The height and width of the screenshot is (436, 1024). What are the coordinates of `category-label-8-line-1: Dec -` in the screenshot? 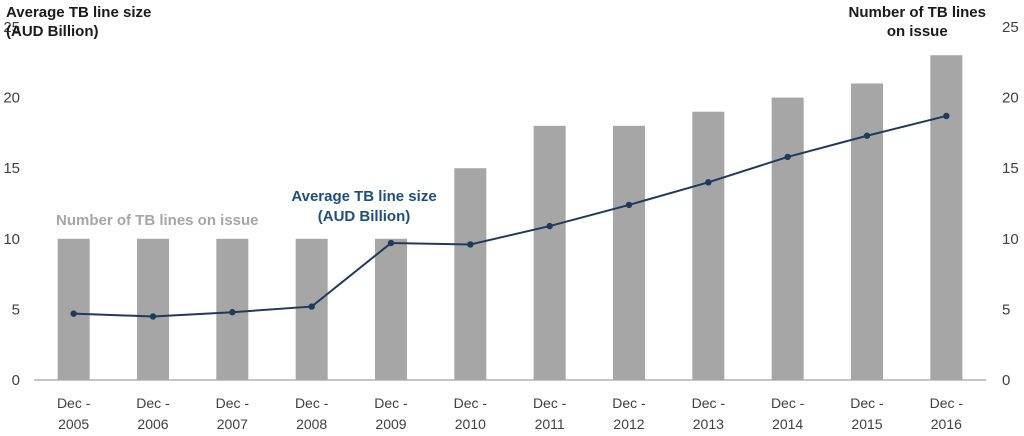 It's located at (709, 403).